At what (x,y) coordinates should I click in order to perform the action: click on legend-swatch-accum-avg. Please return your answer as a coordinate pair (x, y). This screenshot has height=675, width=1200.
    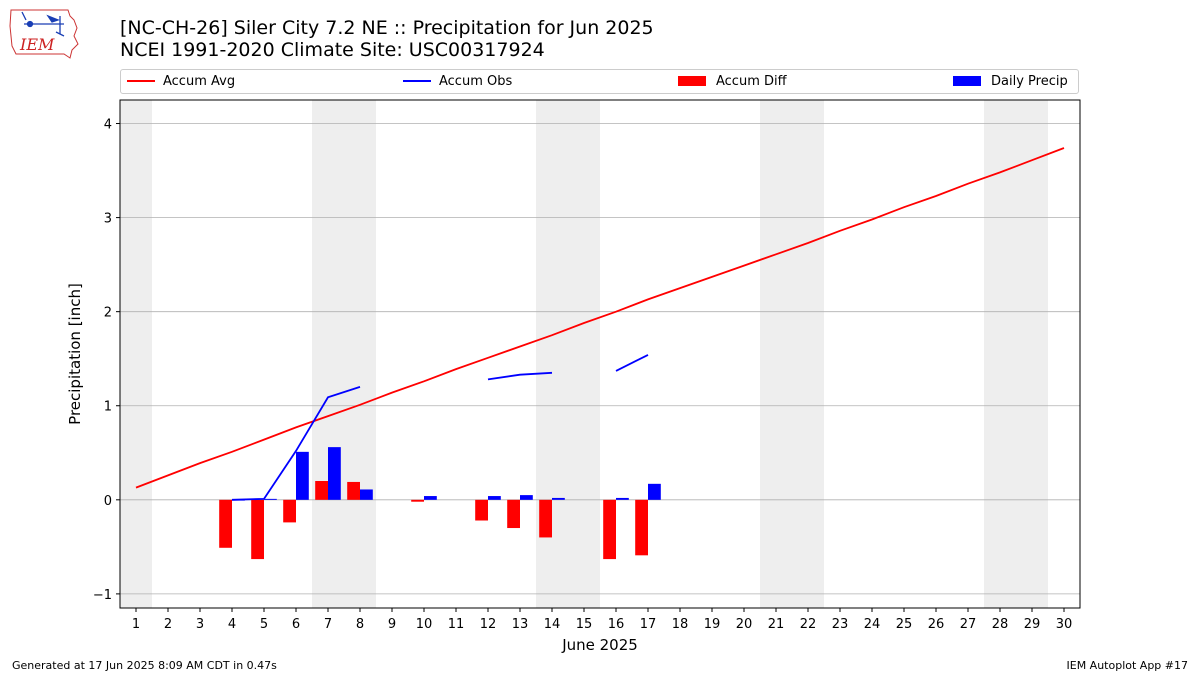
    Looking at the image, I should click on (141, 81).